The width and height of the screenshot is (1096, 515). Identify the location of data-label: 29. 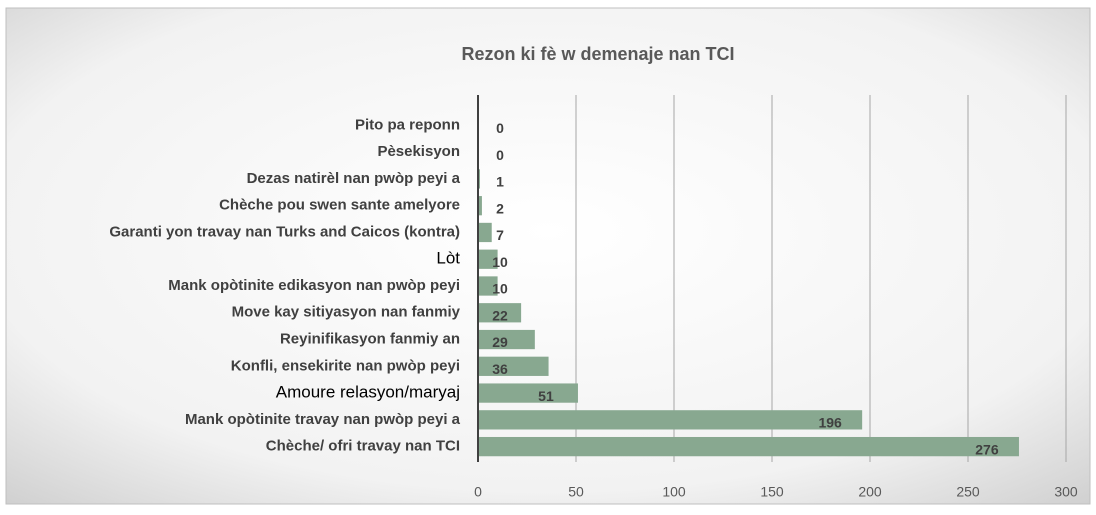
(500, 342).